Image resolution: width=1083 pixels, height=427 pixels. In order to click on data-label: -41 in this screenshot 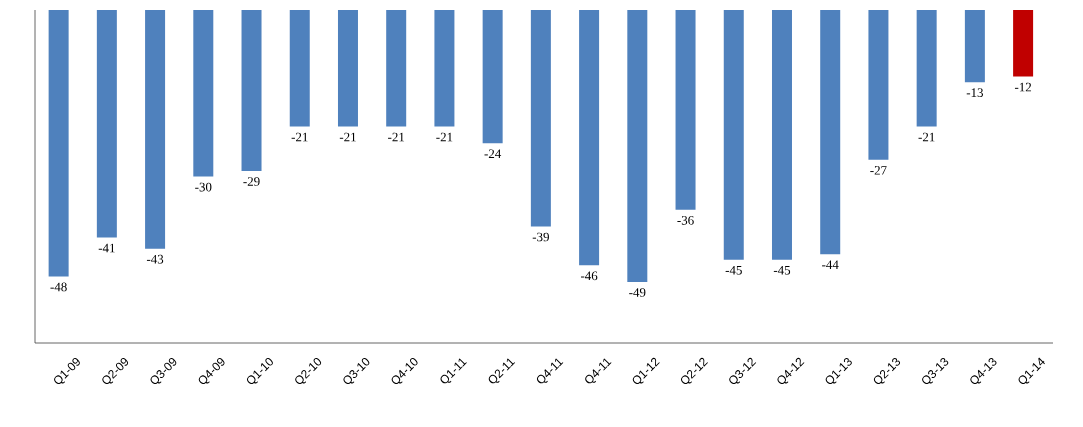, I will do `click(106, 248)`.